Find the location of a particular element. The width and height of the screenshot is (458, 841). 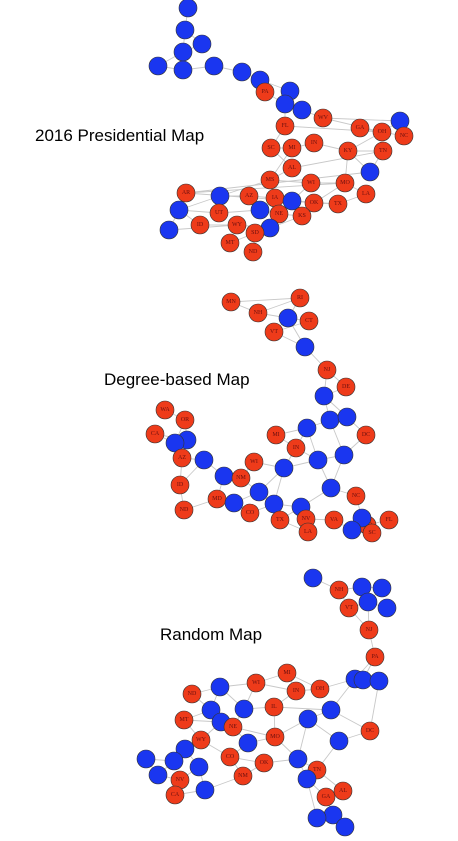

degree-node-va: VA is located at coordinates (334, 520).